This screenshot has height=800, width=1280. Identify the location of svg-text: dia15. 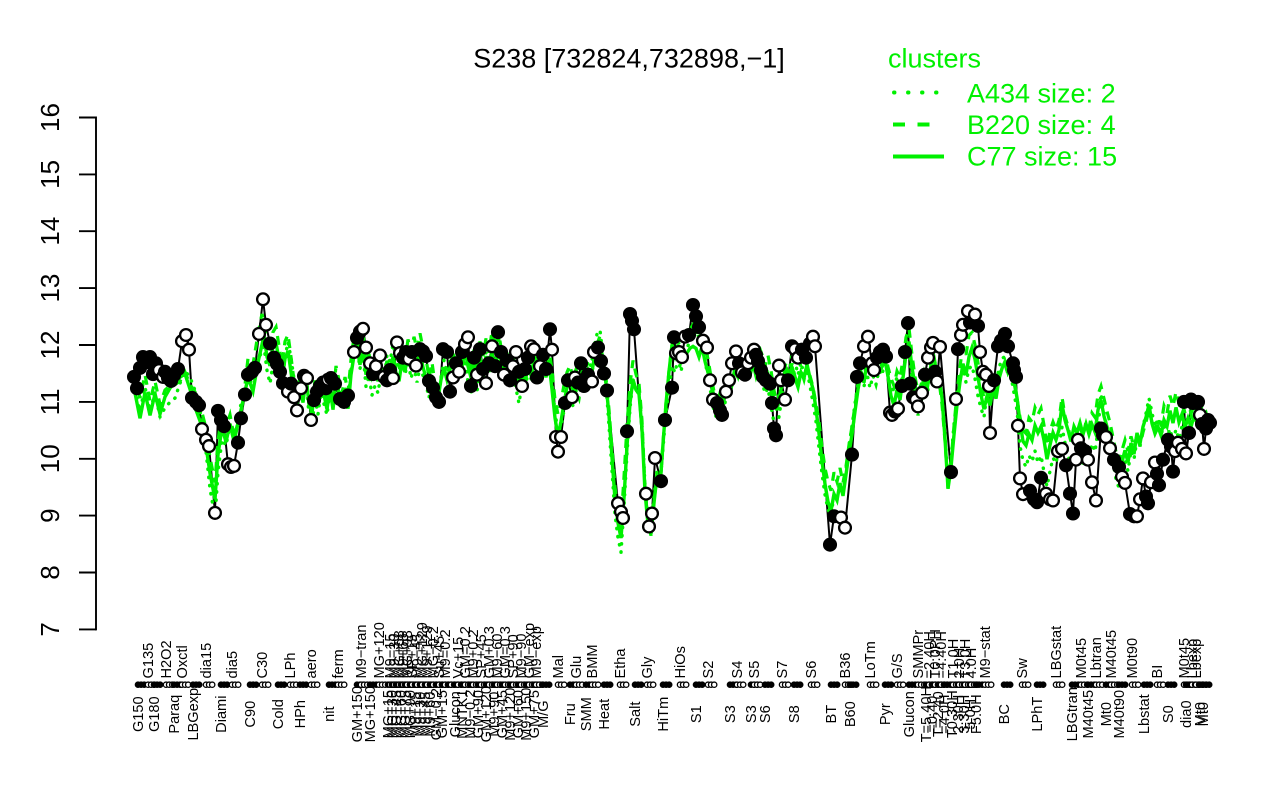
(207, 661).